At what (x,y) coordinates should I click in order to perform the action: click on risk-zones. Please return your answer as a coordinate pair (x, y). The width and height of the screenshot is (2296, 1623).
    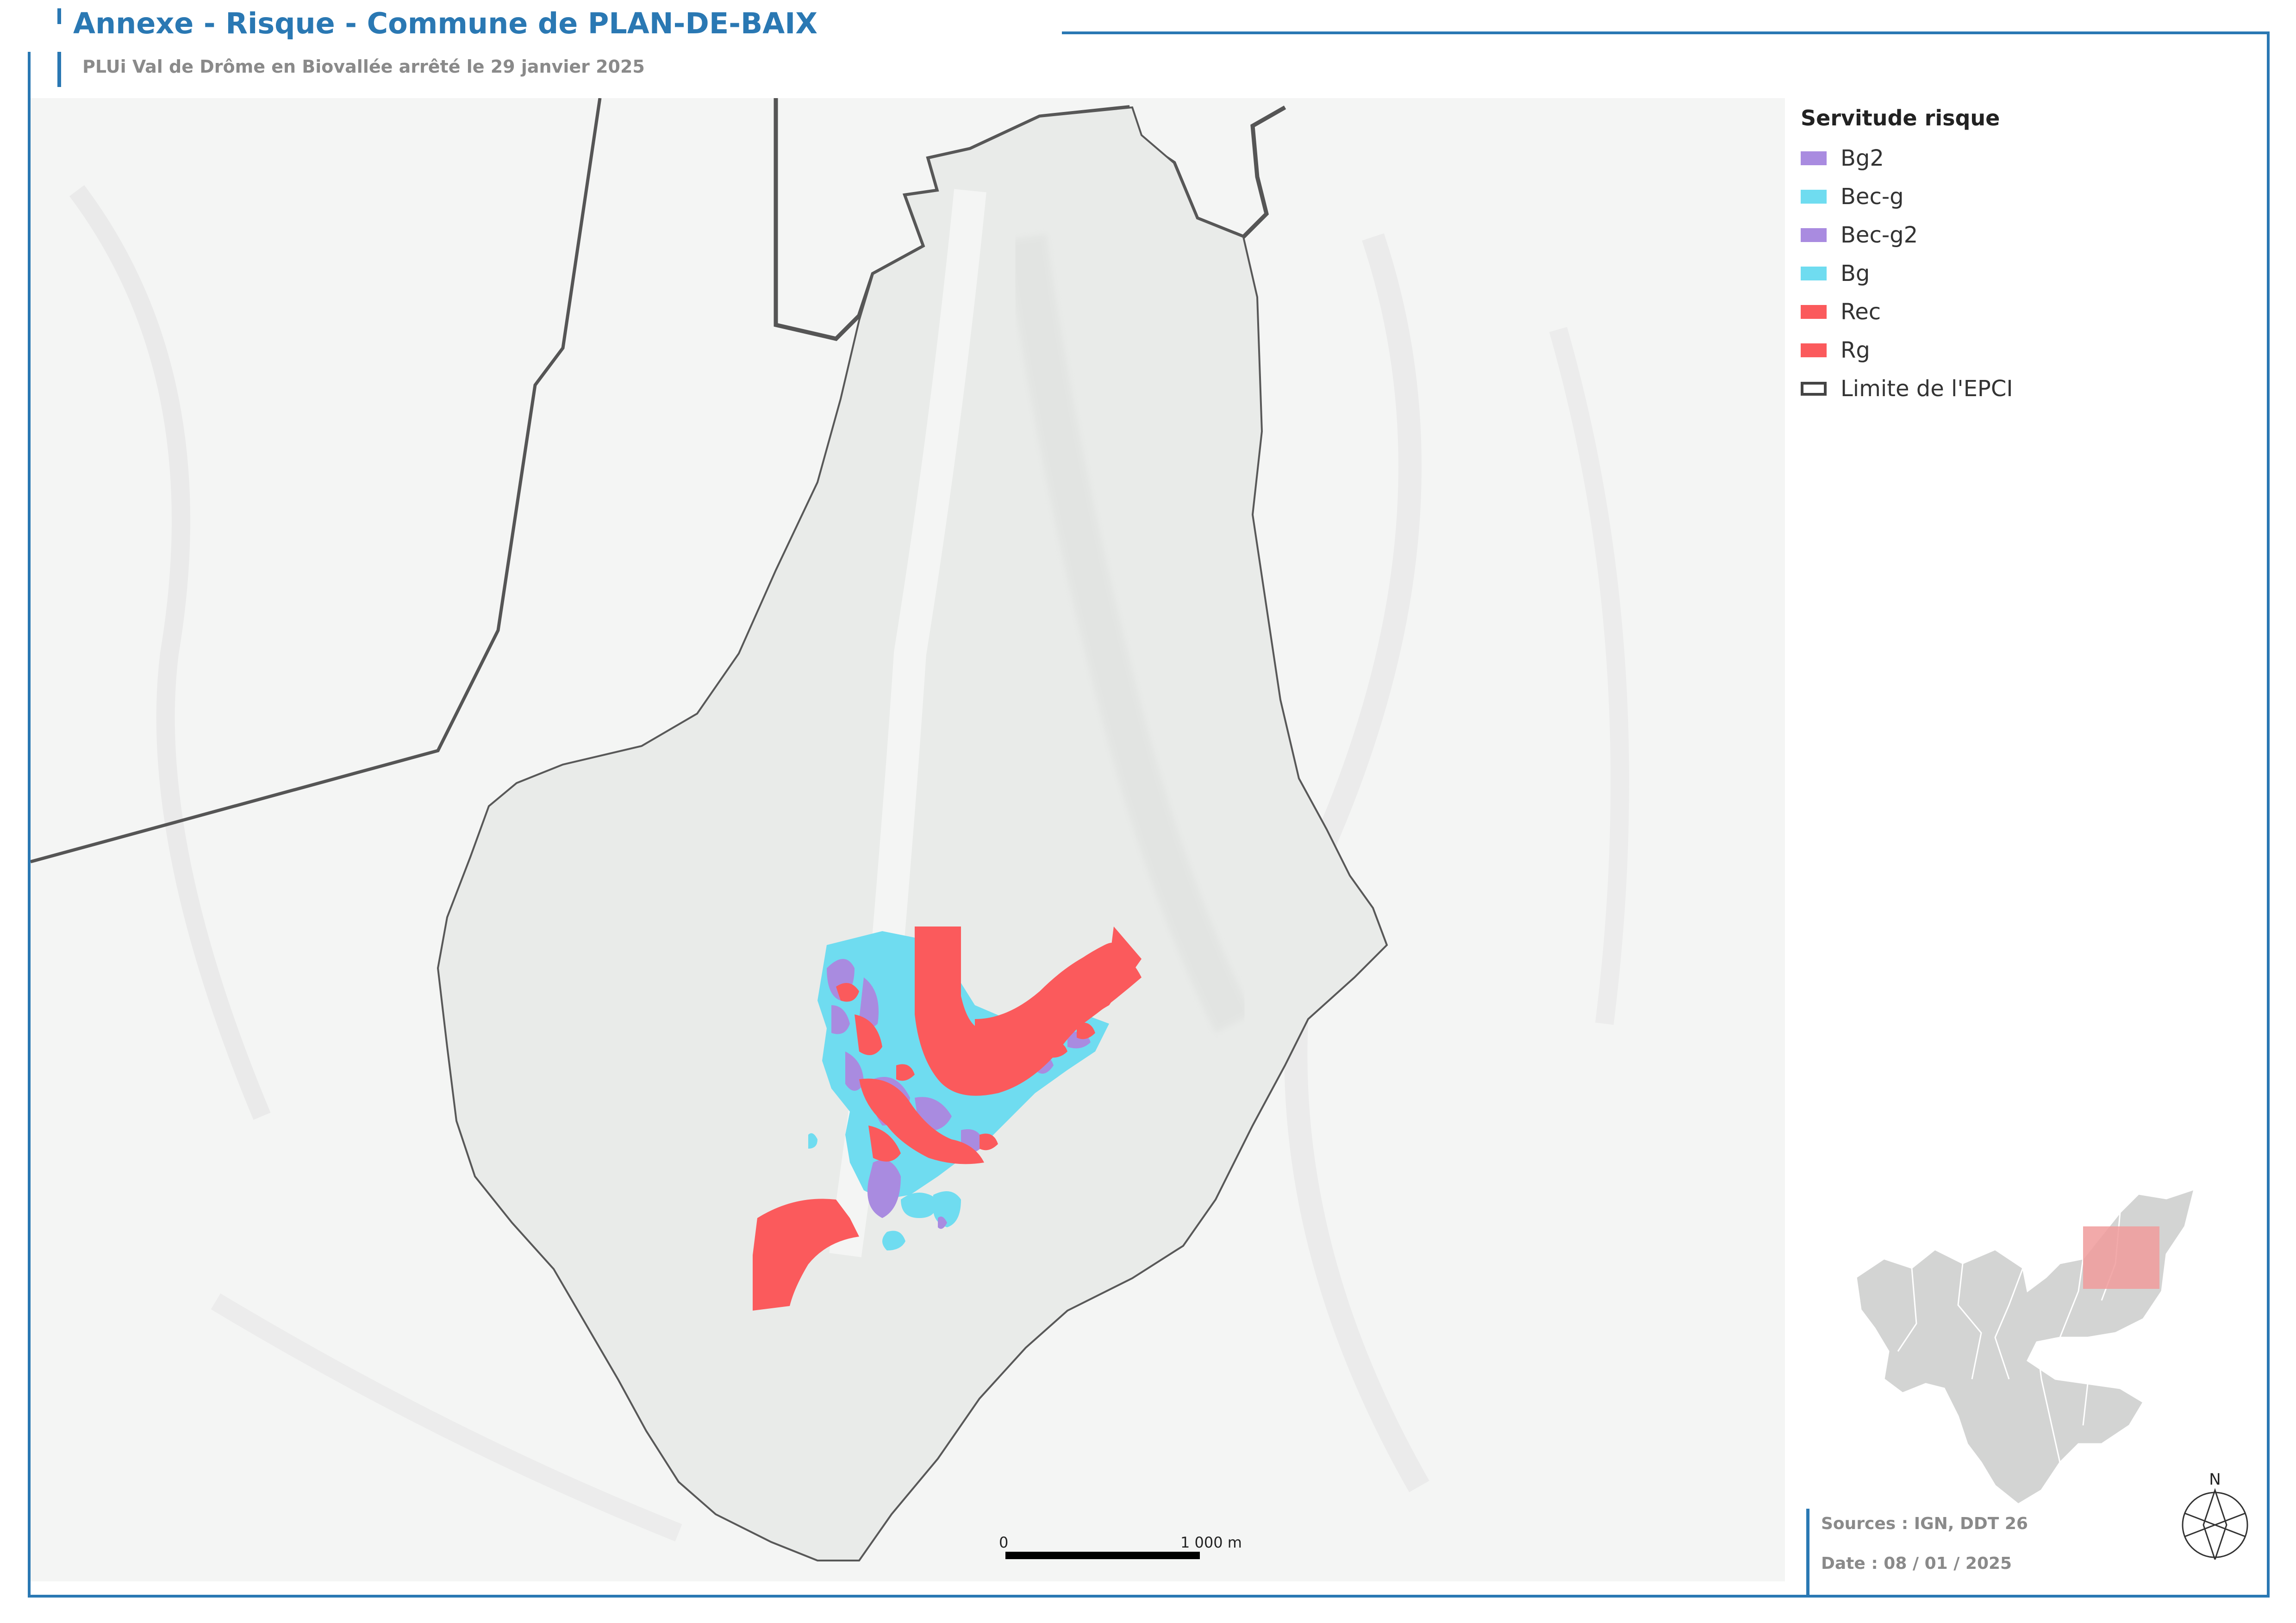
    Looking at the image, I should click on (947, 1119).